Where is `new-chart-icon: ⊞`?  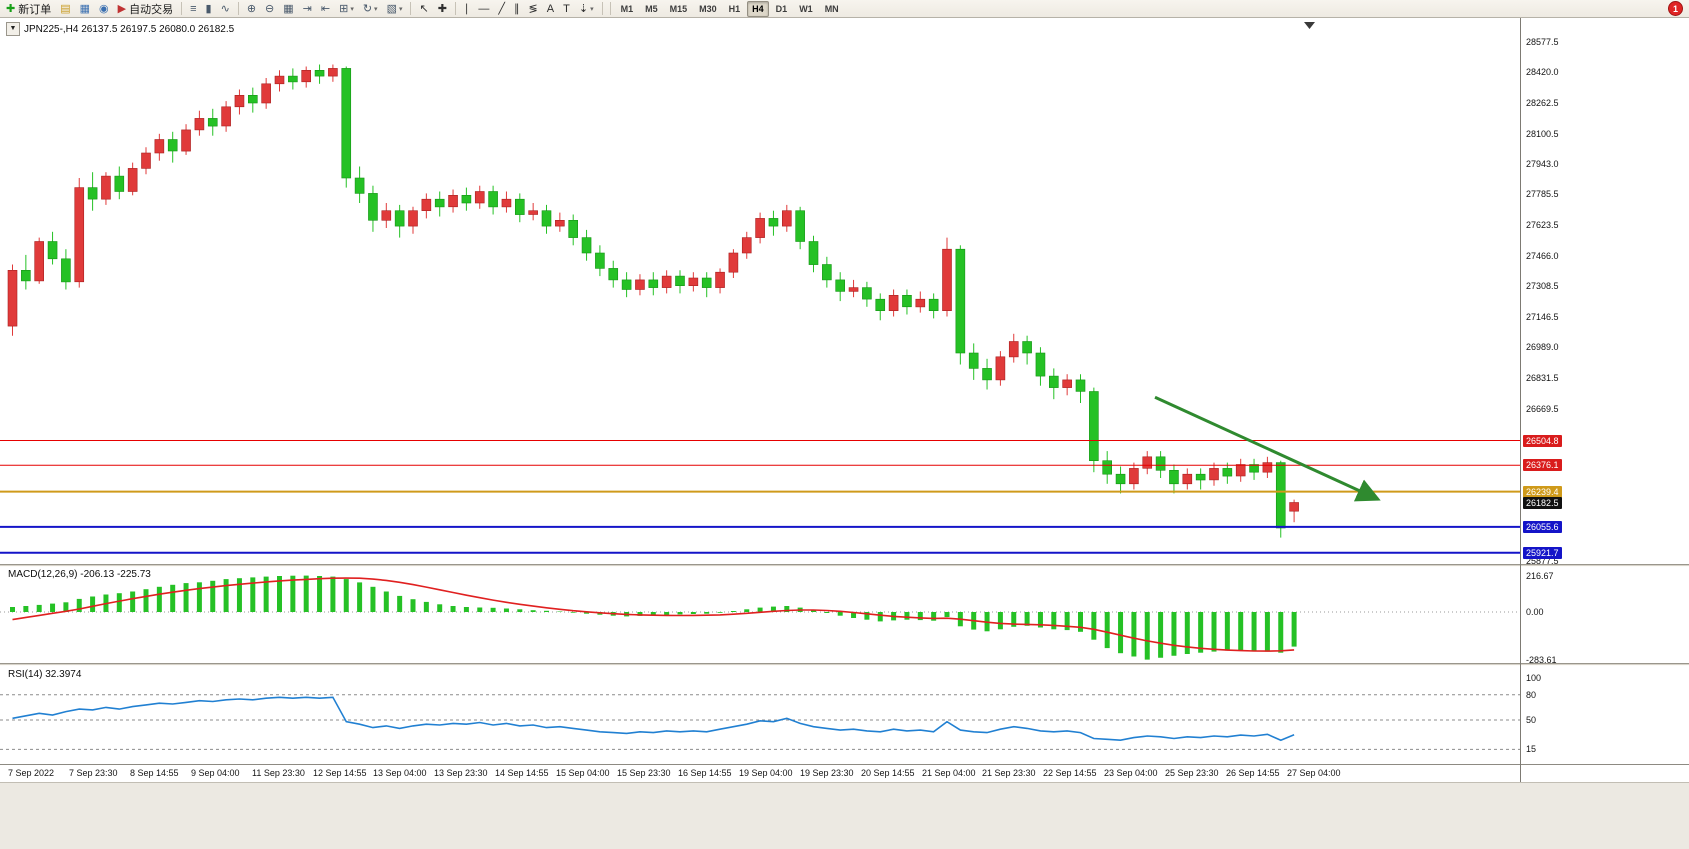 new-chart-icon: ⊞ is located at coordinates (344, 8).